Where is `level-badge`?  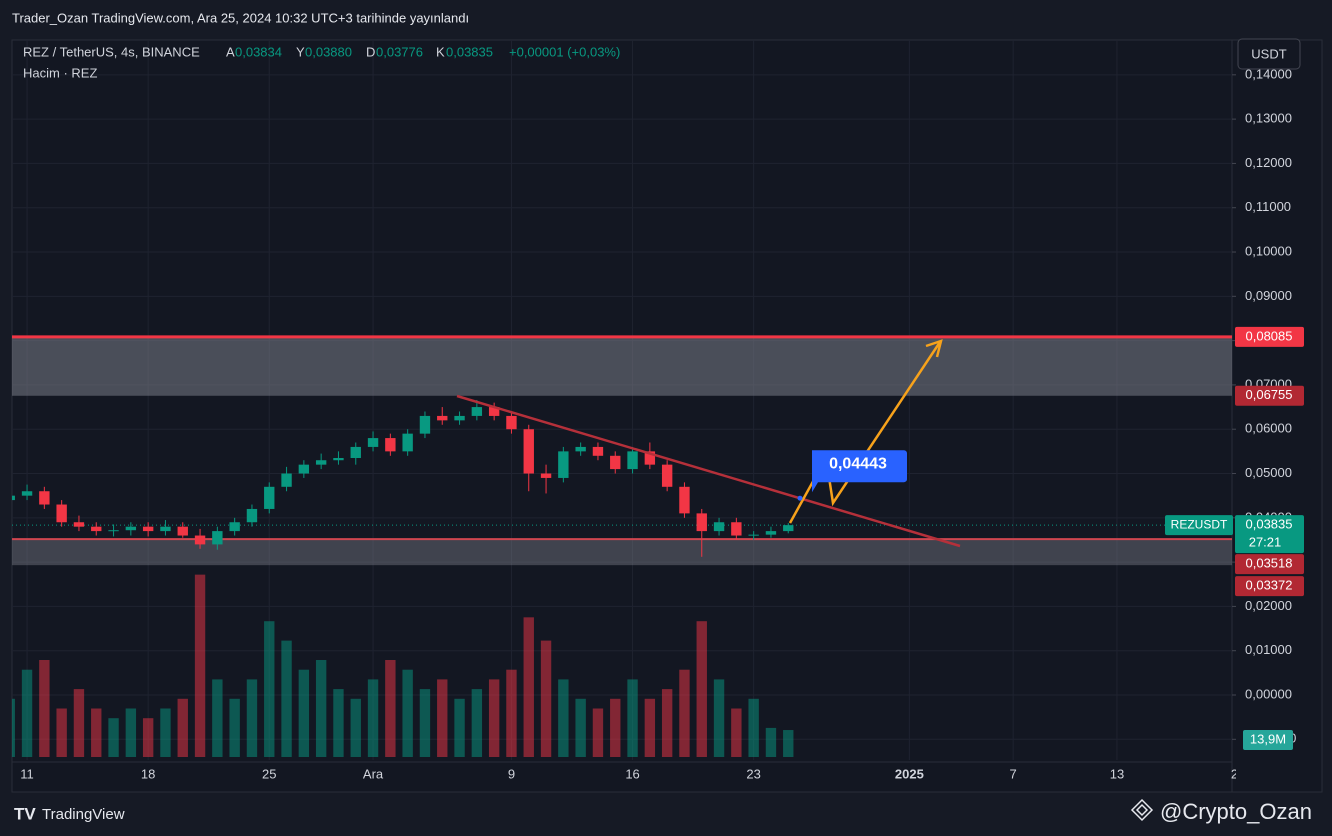
level-badge is located at coordinates (1269, 395).